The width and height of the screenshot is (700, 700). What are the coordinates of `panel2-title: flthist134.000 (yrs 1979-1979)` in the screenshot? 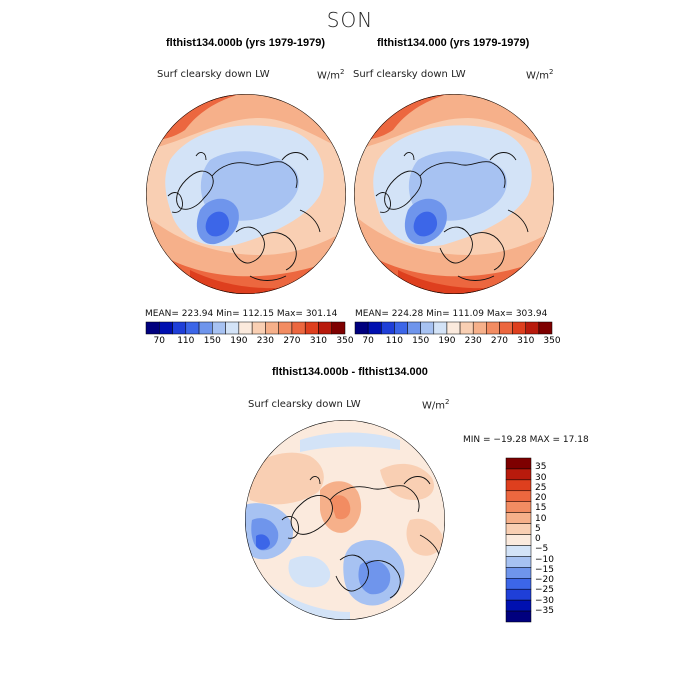 It's located at (453, 43).